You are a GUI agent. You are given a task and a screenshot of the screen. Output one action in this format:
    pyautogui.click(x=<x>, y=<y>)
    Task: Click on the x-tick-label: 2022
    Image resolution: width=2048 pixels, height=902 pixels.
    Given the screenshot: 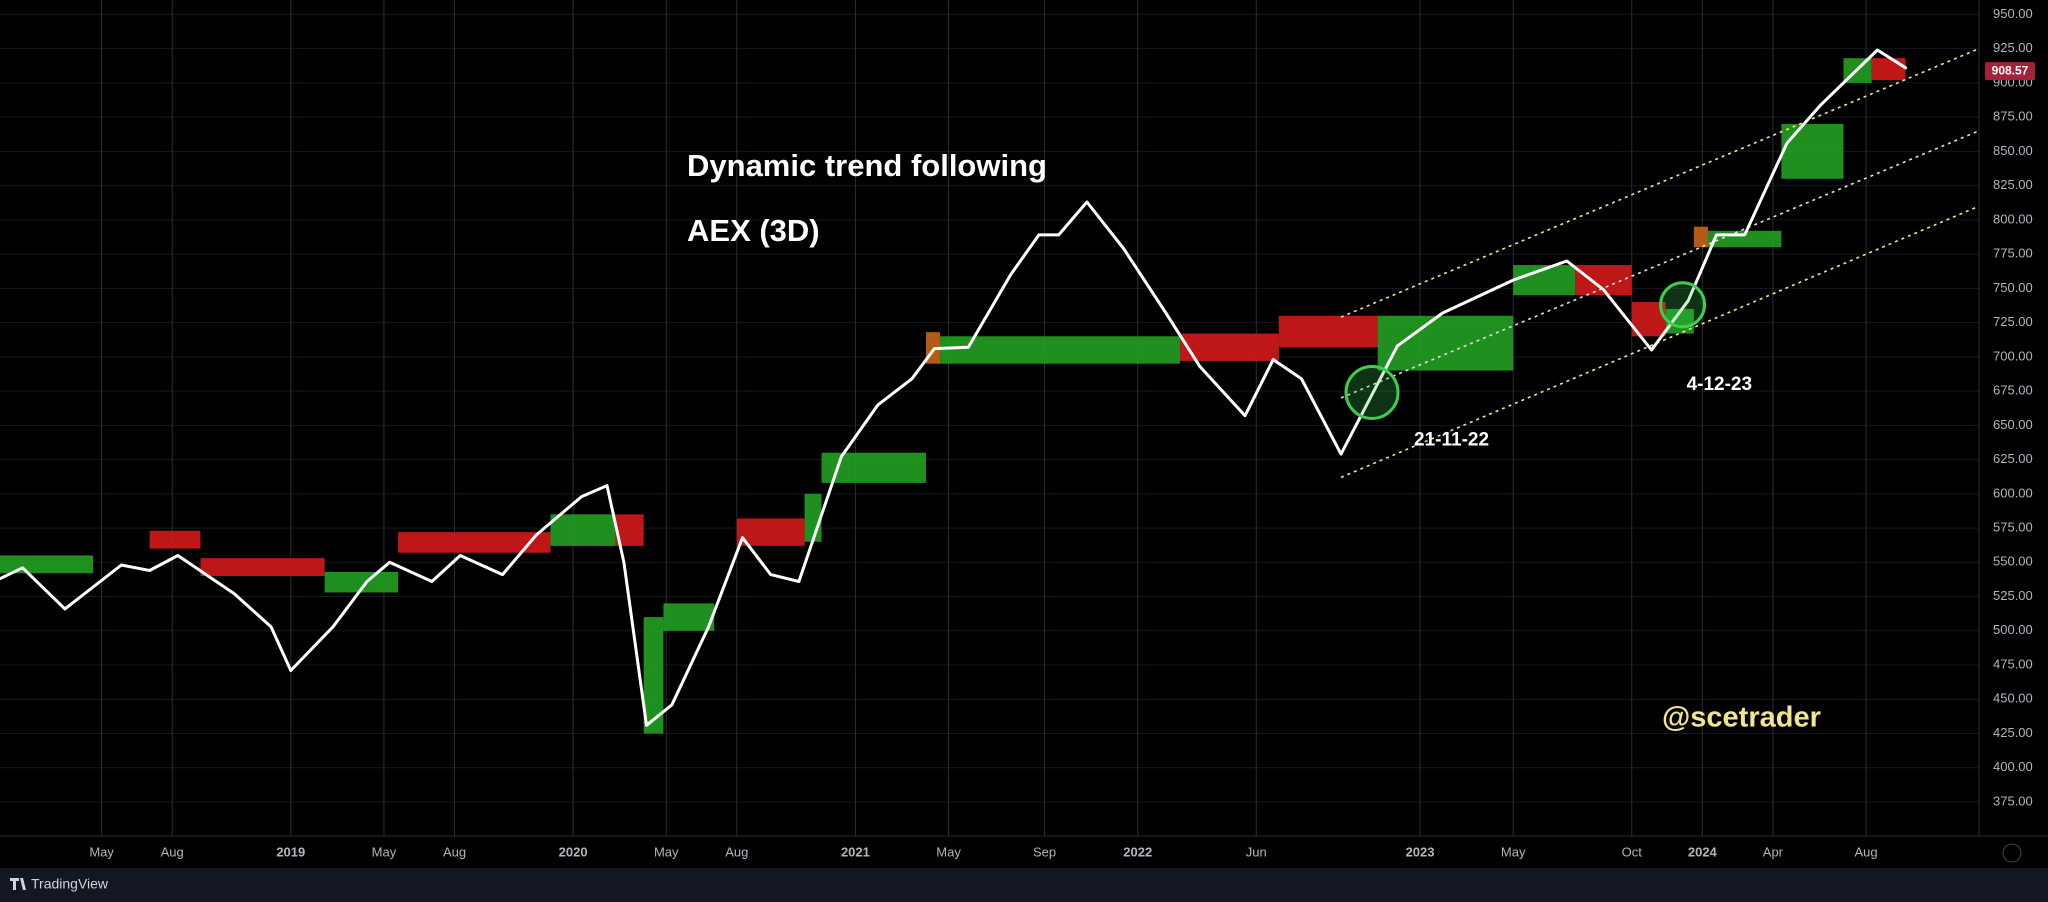 What is the action you would take?
    pyautogui.click(x=1137, y=851)
    